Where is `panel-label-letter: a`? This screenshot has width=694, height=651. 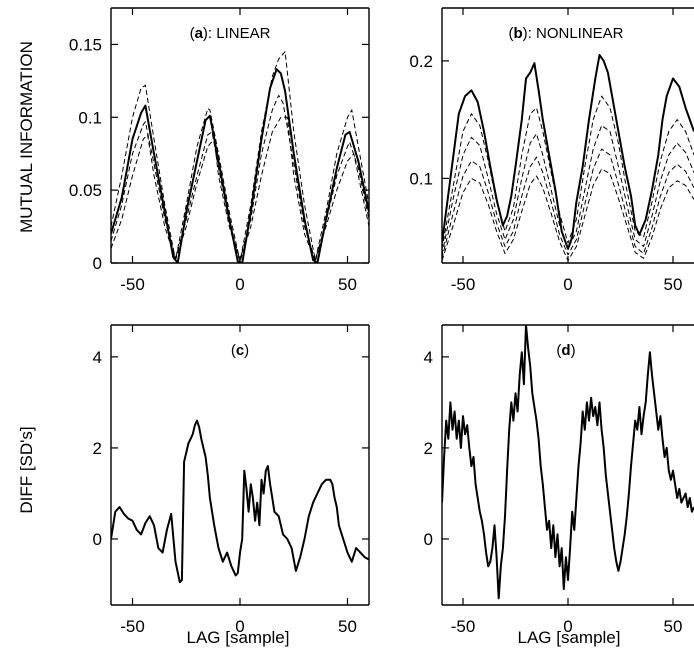 panel-label-letter: a is located at coordinates (199, 33).